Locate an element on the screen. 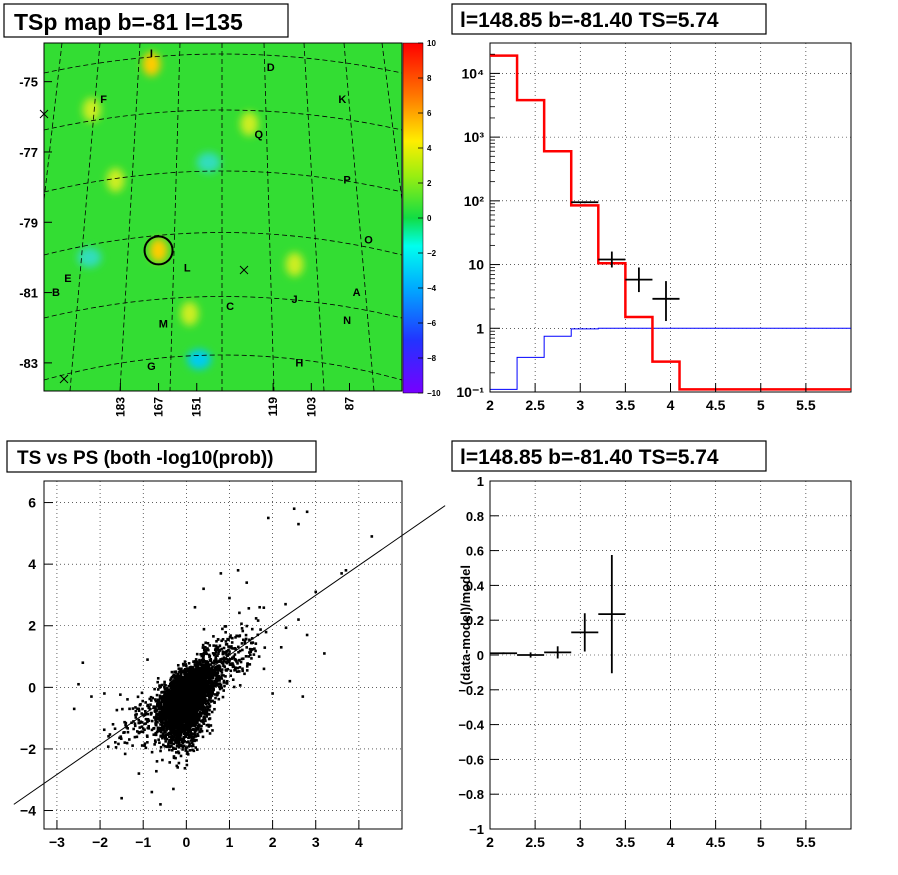 This screenshot has width=898, height=875. tsmap-b-tick-label: -75 is located at coordinates (28, 82).